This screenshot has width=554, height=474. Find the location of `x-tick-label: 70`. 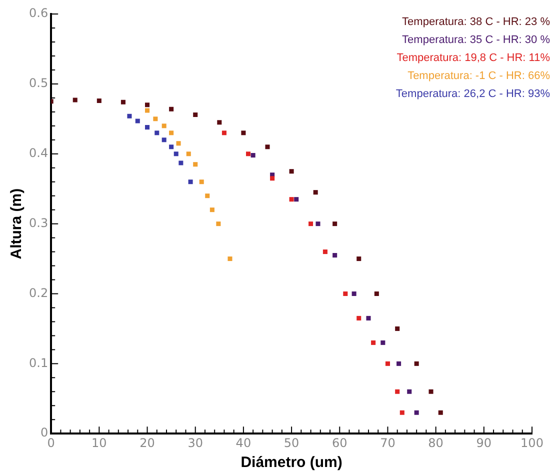

x-tick-label: 70 is located at coordinates (388, 443).